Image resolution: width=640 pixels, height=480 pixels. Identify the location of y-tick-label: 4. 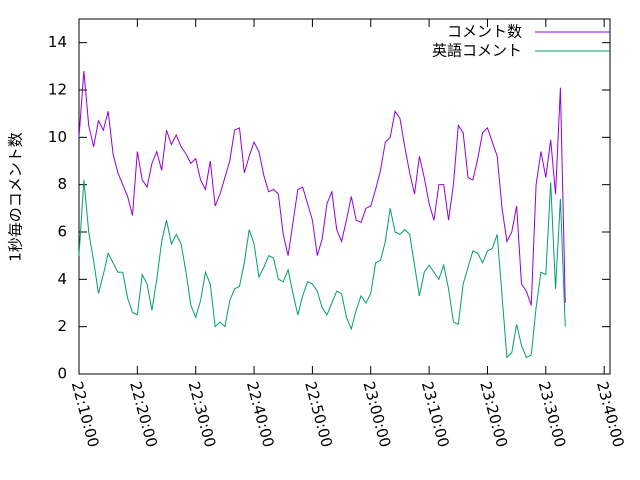
(62, 279).